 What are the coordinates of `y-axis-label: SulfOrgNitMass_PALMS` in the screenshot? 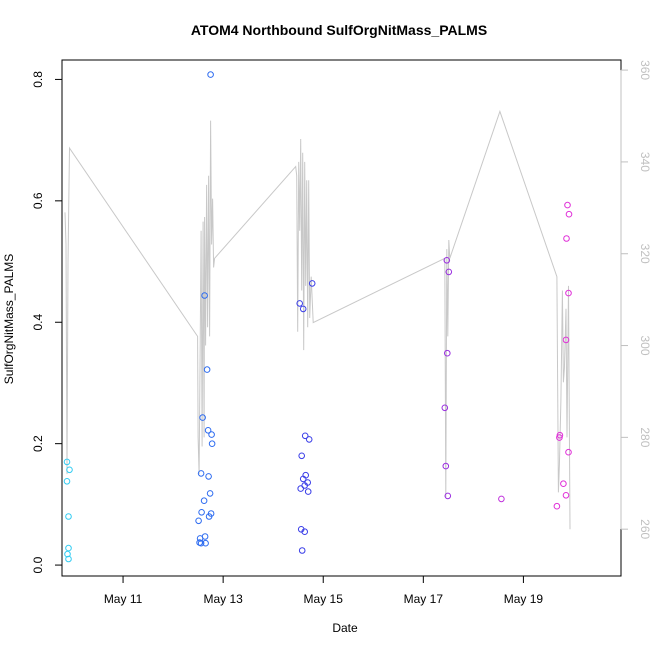 It's located at (9, 319).